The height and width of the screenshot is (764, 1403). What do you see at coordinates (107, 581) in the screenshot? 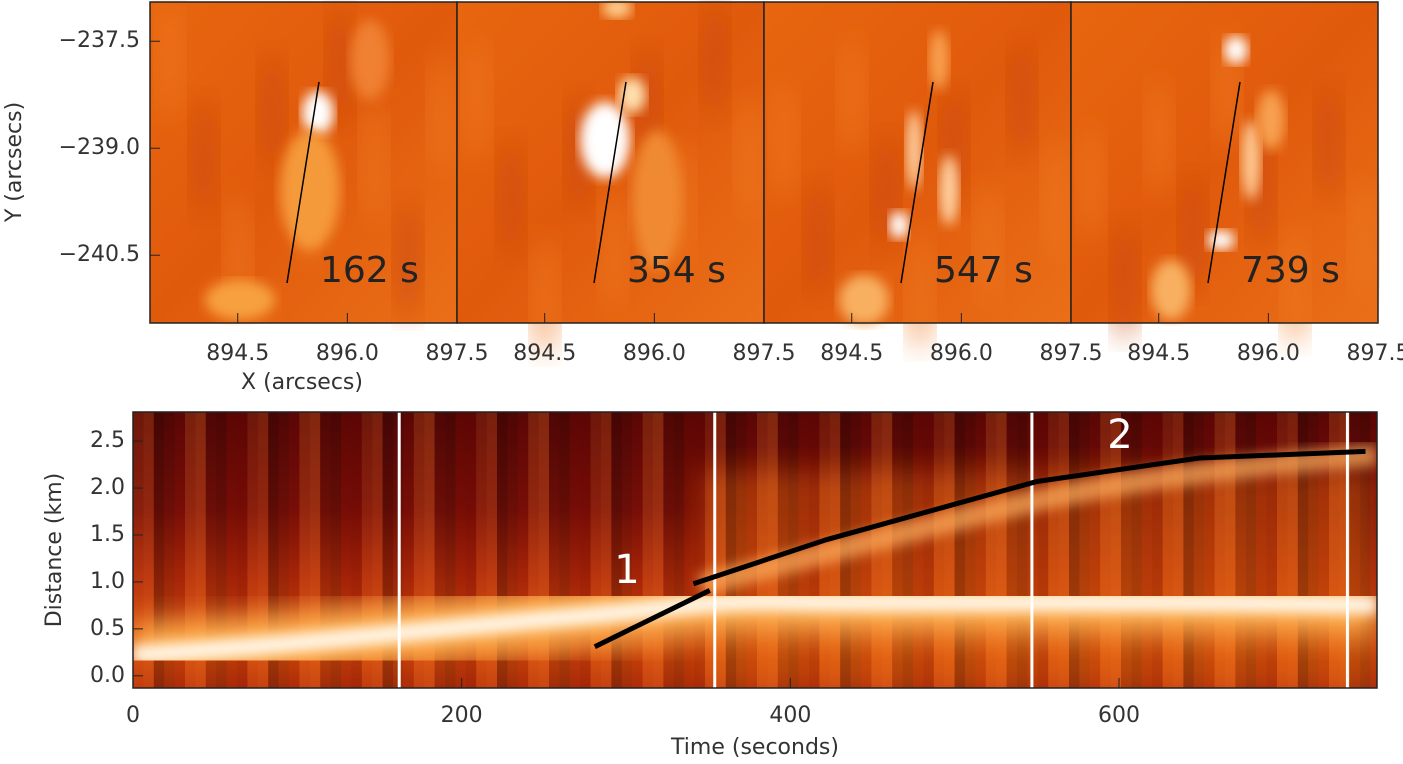
I see `y-tick-label: 1.0` at bounding box center [107, 581].